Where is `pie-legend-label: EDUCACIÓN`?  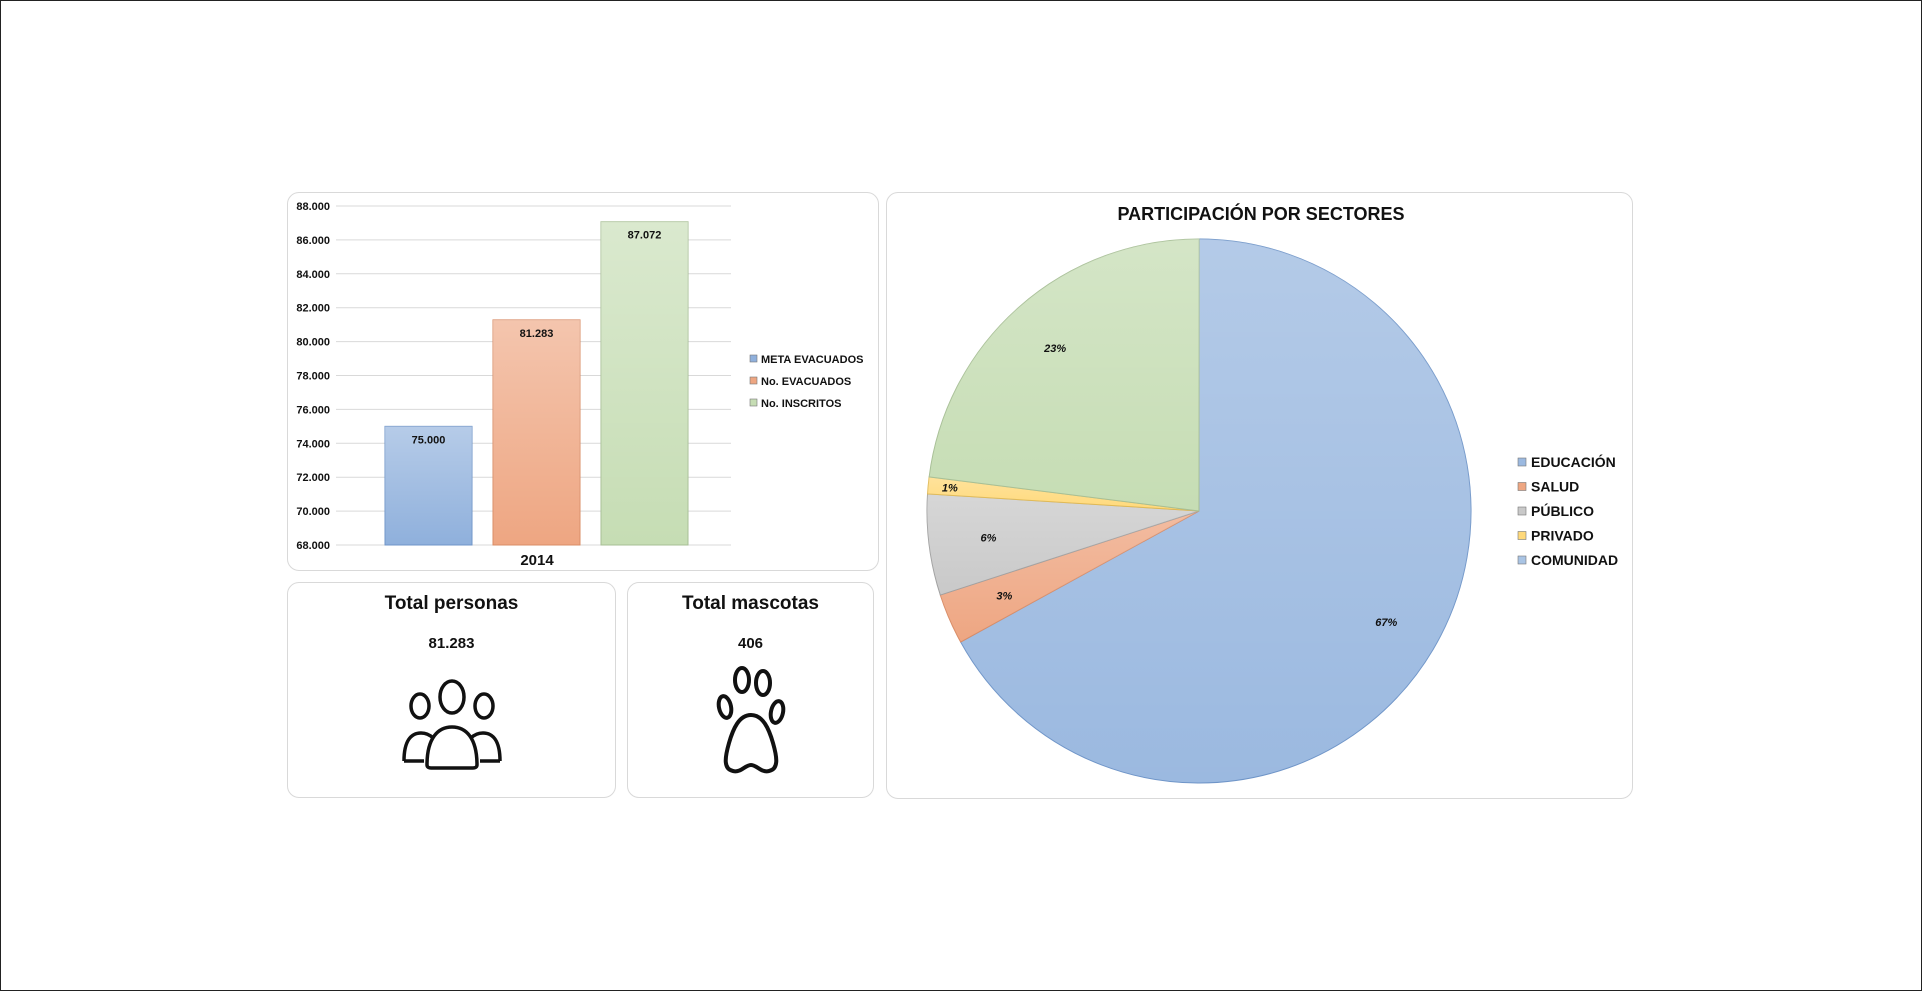
pie-legend-label: EDUCACIÓN is located at coordinates (1573, 461).